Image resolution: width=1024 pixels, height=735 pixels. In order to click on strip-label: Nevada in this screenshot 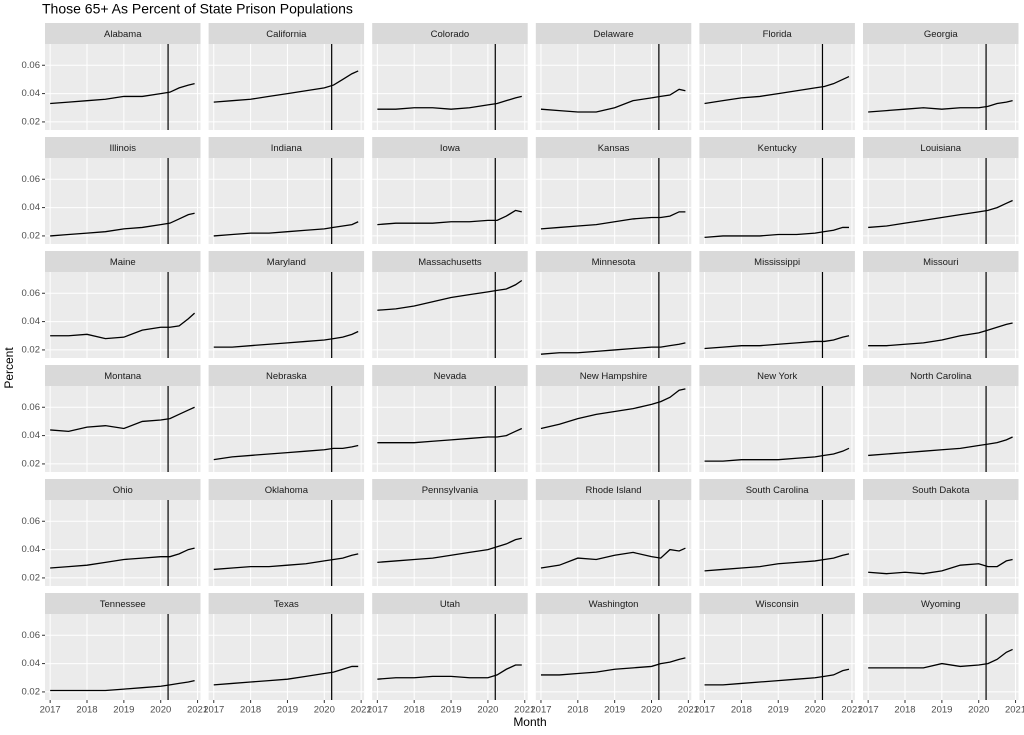, I will do `click(450, 376)`.